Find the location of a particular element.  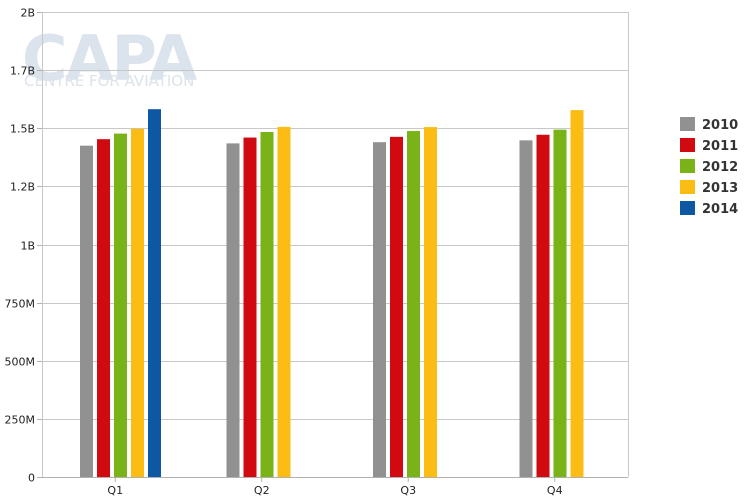

x-tick-label: Q4 is located at coordinates (555, 490).